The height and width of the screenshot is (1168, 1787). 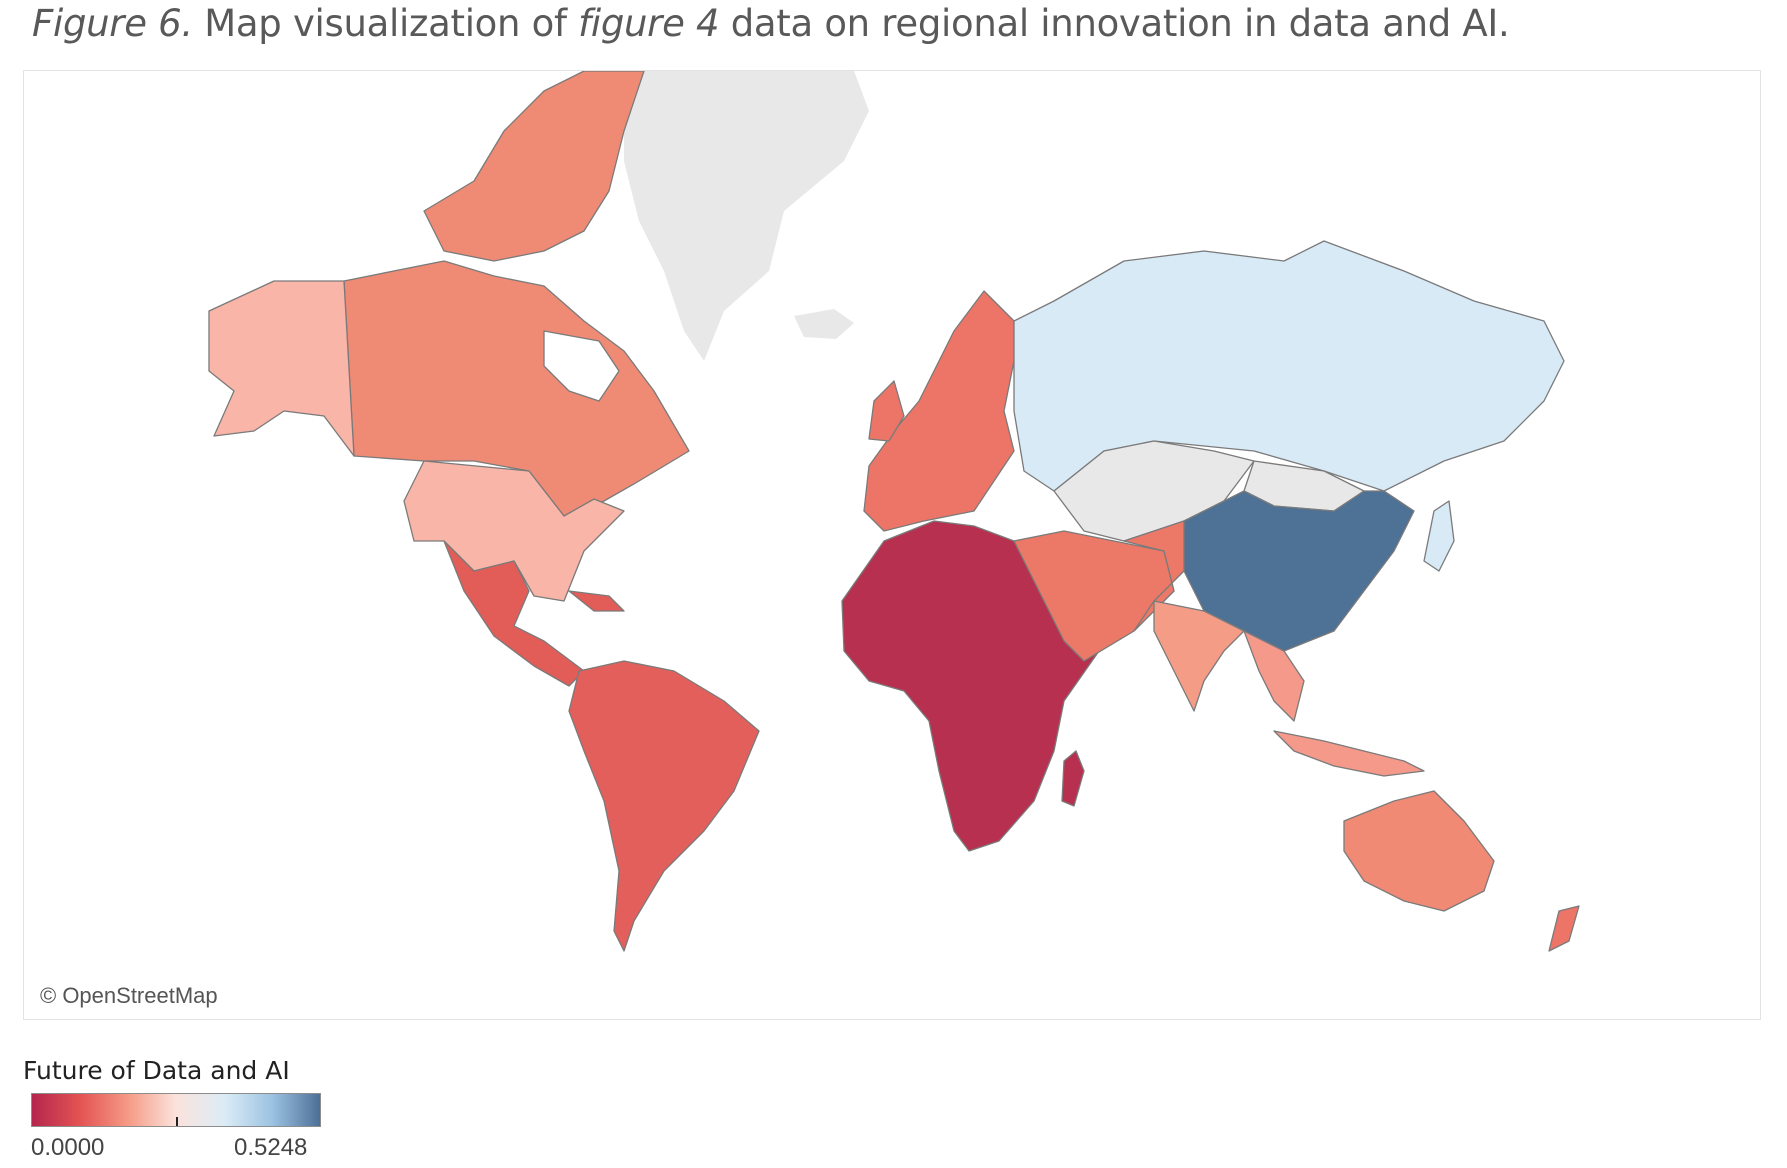 I want to click on figure-ref: figure 4, so click(x=649, y=23).